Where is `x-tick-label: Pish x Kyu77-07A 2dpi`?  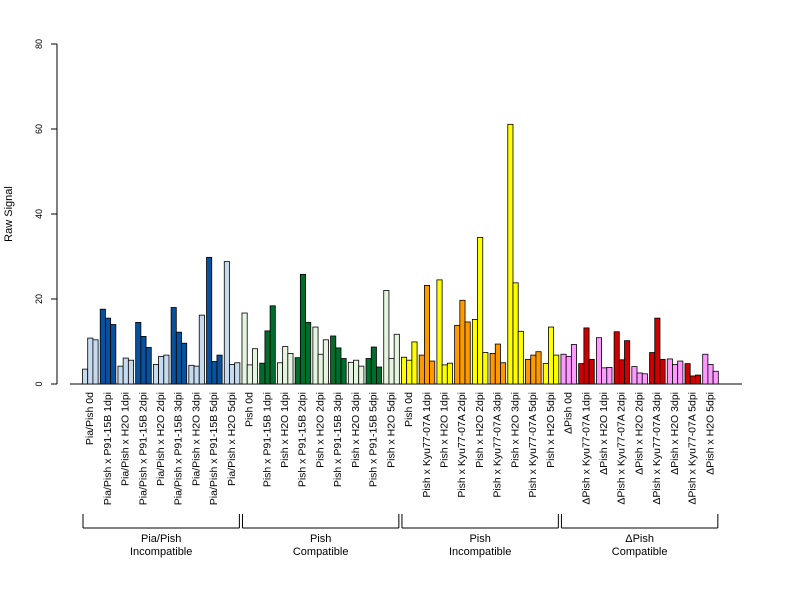
x-tick-label: Pish x Kyu77-07A 2dpi is located at coordinates (462, 445).